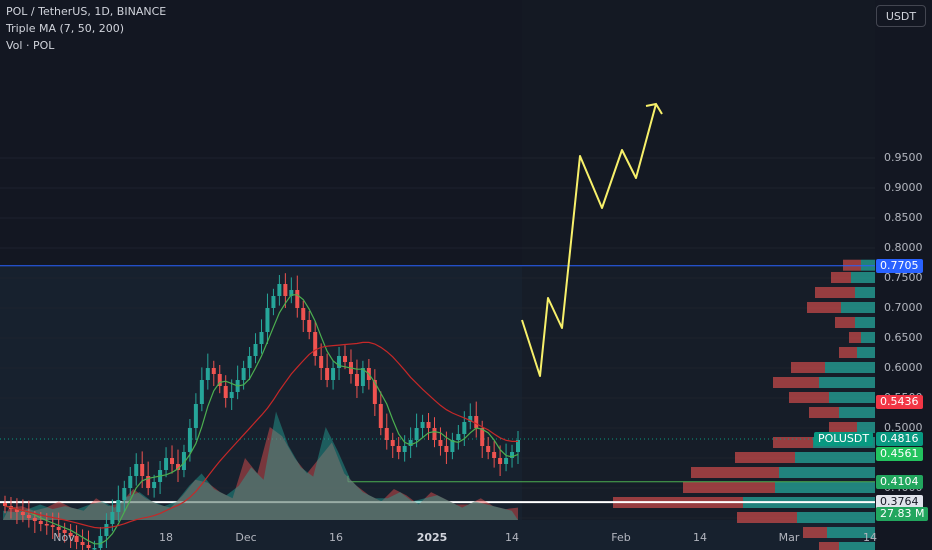 This screenshot has width=932, height=550. Describe the element at coordinates (903, 247) in the screenshot. I see `price-tick-label: 0.8000` at that location.